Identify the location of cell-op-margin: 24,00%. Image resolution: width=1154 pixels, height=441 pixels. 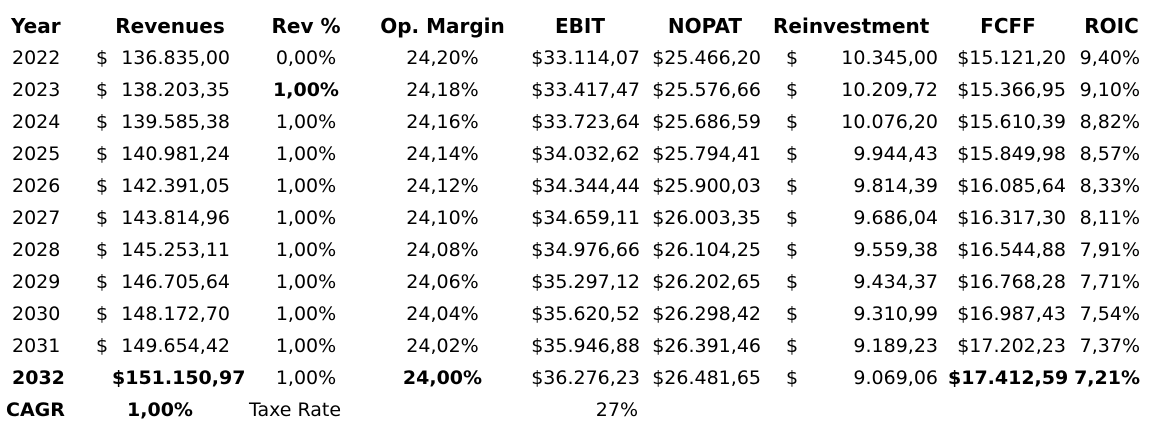
(442, 378).